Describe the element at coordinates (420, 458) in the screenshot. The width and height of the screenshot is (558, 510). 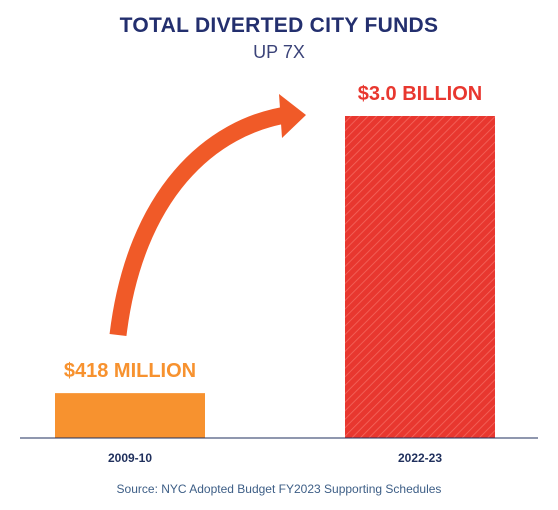
I see `tick-label-2022-23: 2022-23` at that location.